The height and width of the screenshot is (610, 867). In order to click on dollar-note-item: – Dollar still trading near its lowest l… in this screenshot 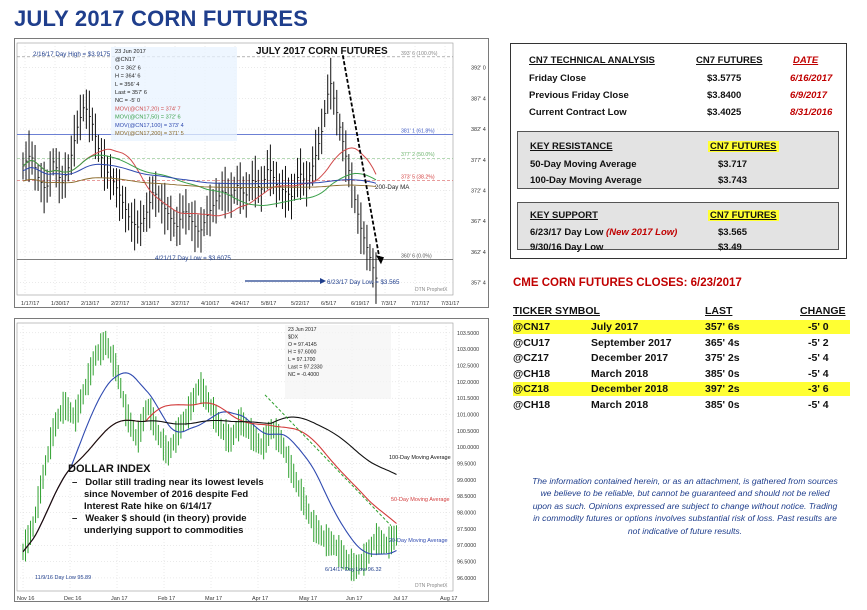, I will do `click(168, 494)`.